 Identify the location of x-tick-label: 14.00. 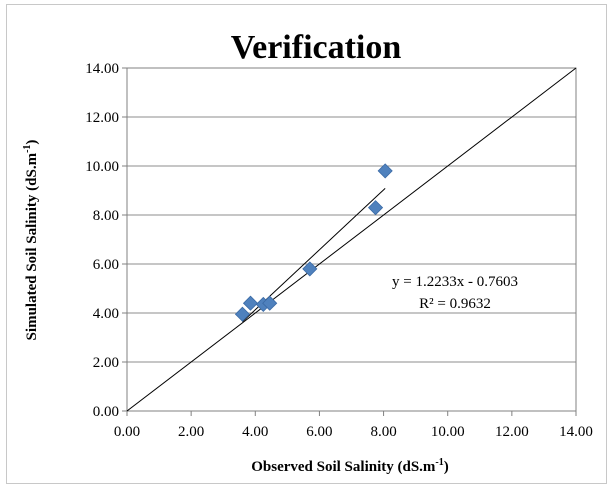
(576, 432).